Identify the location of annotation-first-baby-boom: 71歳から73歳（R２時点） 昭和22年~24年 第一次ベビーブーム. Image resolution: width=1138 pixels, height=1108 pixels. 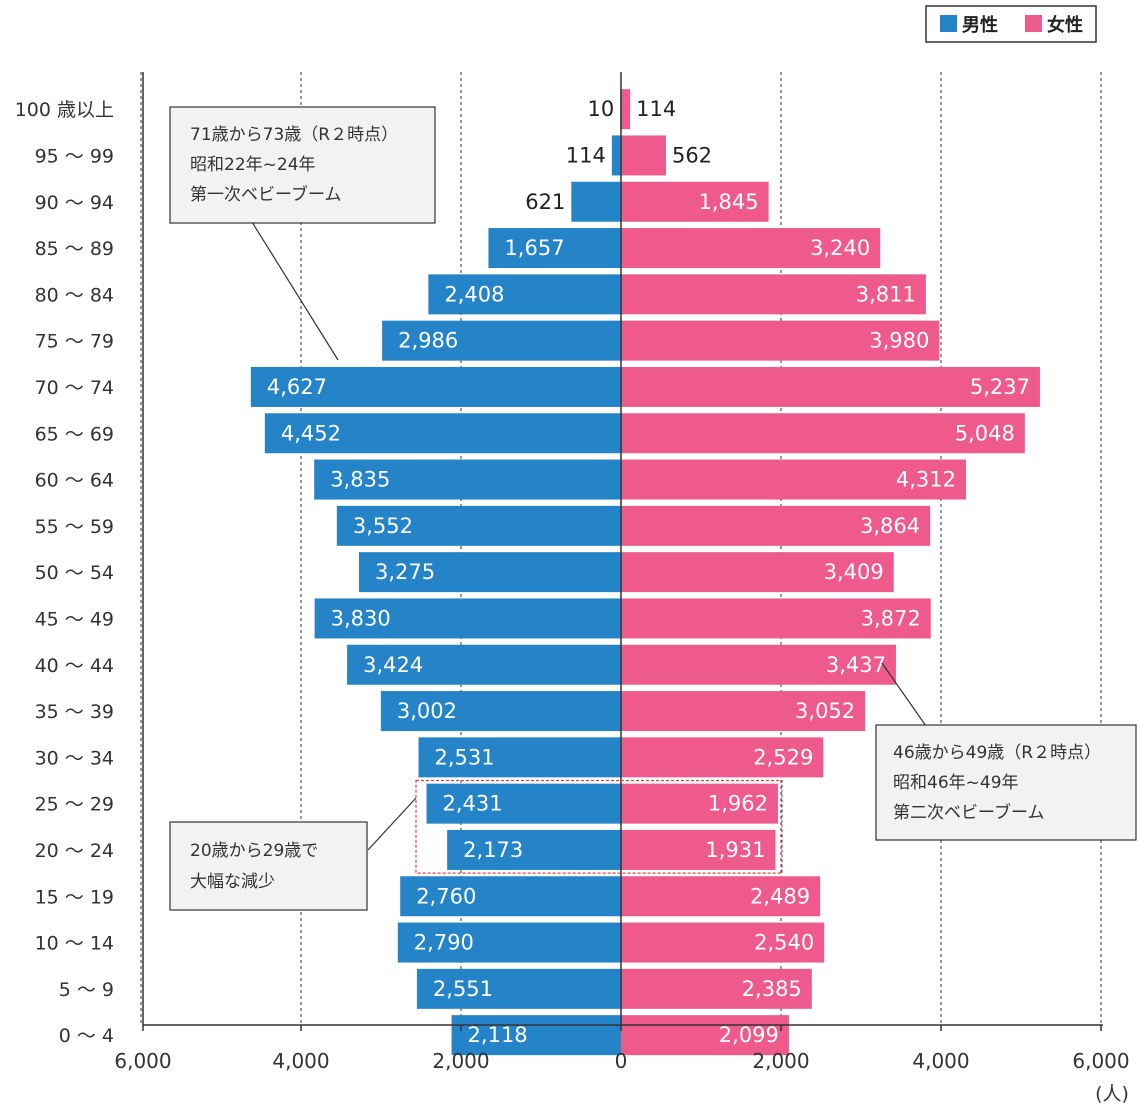
(302, 165).